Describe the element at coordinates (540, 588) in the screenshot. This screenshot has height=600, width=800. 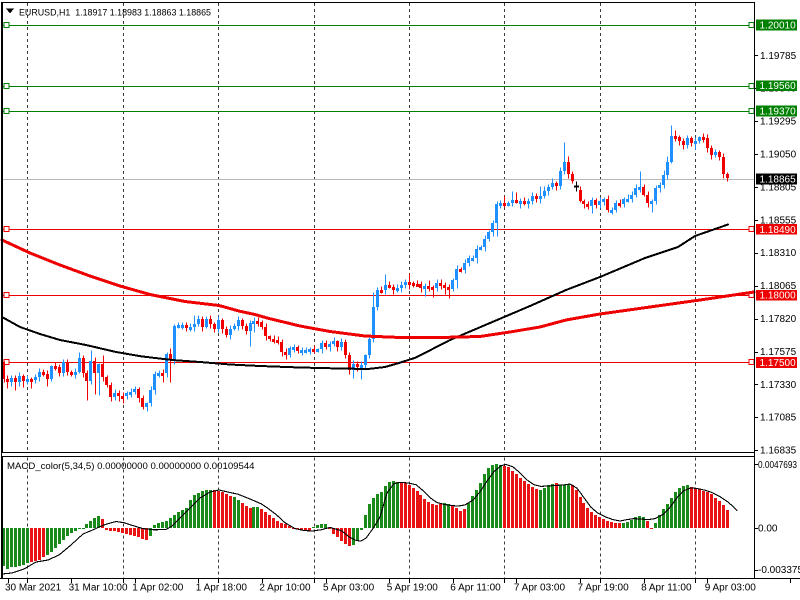
I see `svg-text: 7 Apr 03:00` at that location.